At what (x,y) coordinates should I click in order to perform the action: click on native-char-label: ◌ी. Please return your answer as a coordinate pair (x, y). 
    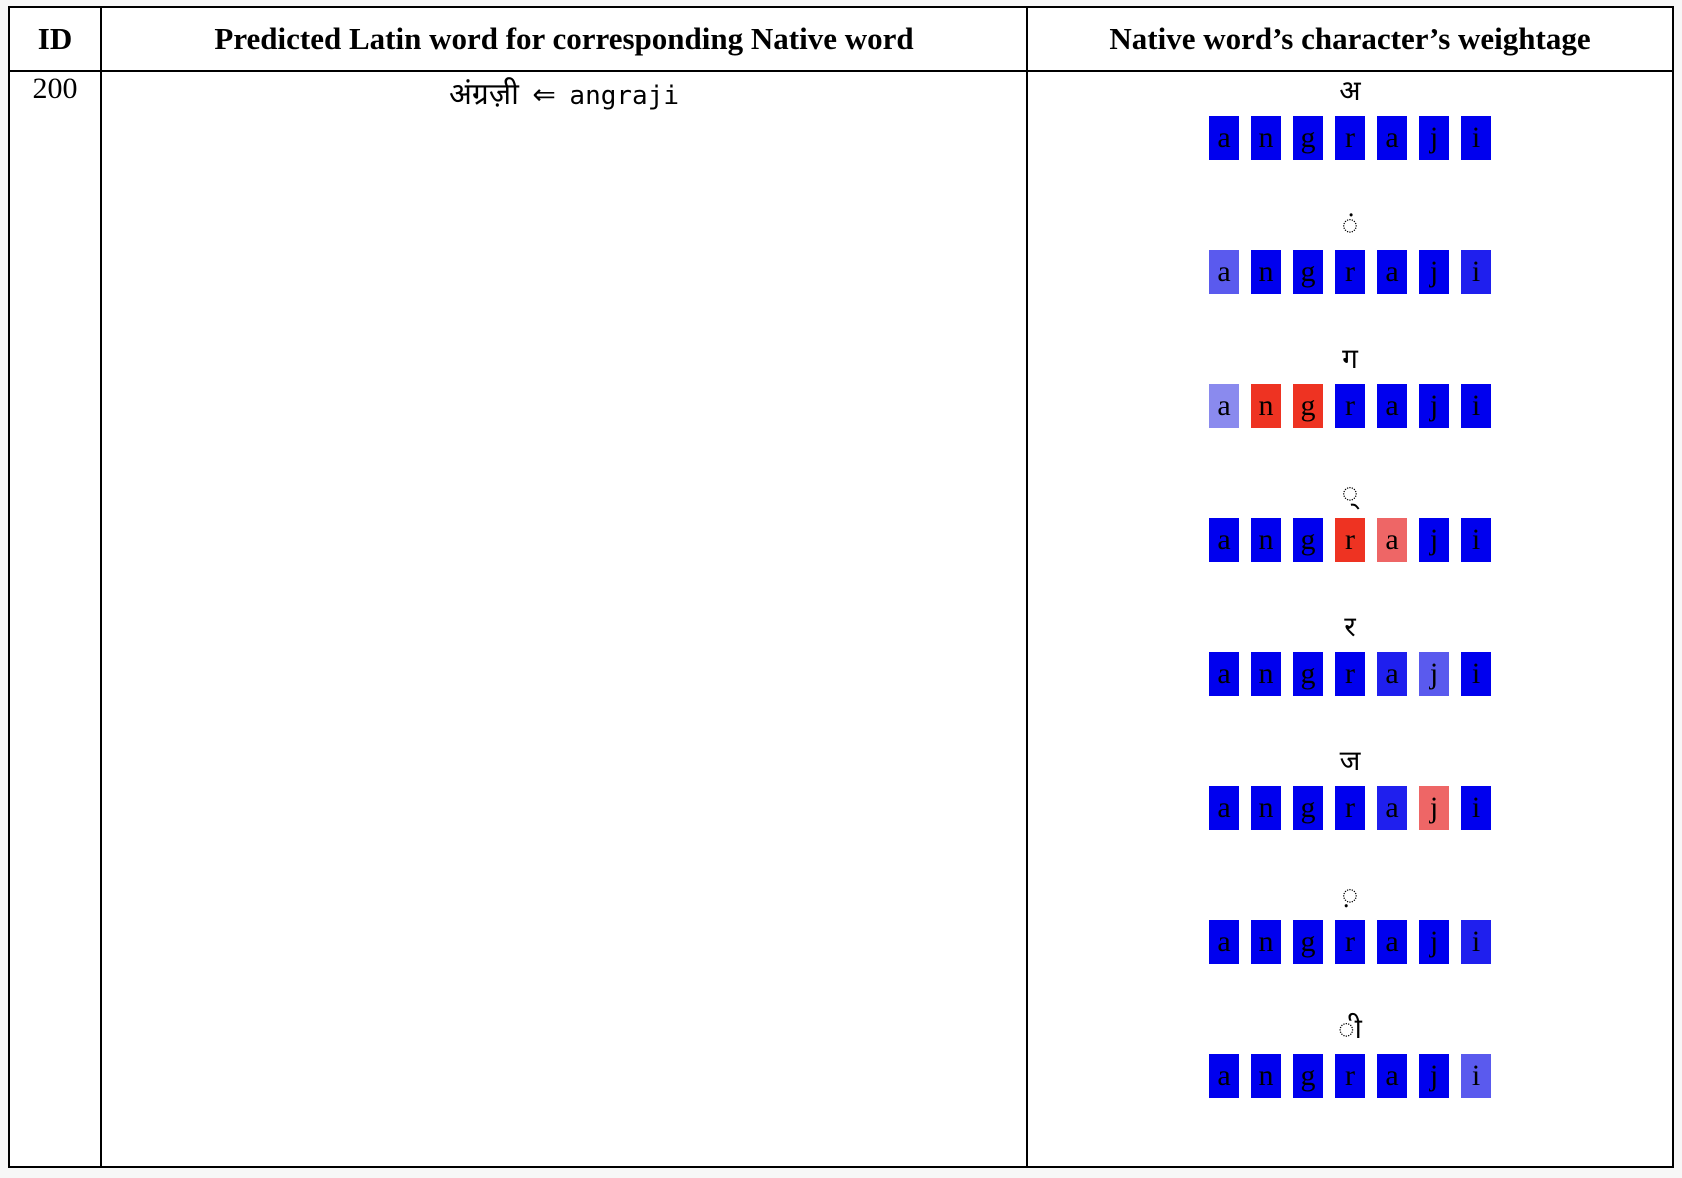
    Looking at the image, I should click on (1350, 1029).